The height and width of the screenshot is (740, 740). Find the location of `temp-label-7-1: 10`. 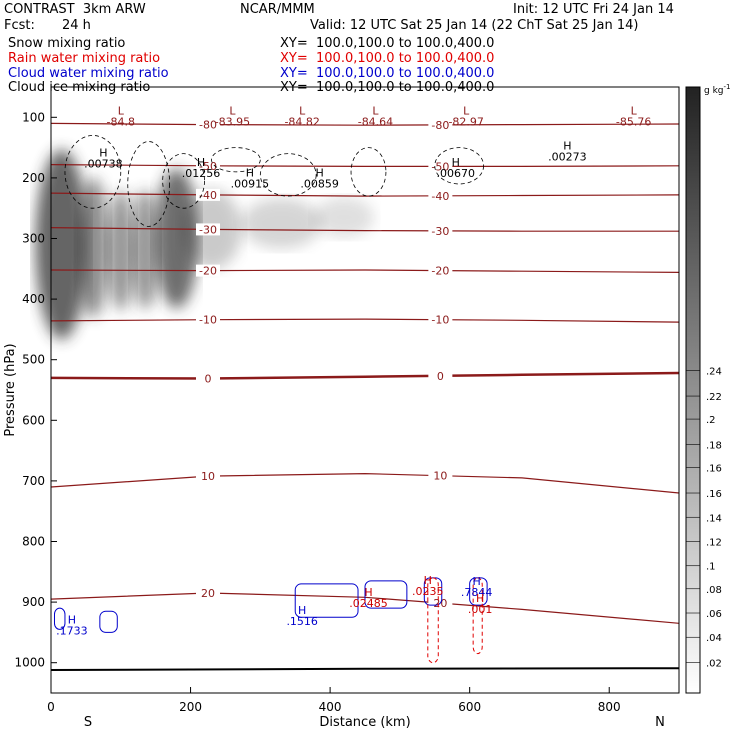

temp-label-7-1: 10 is located at coordinates (440, 476).